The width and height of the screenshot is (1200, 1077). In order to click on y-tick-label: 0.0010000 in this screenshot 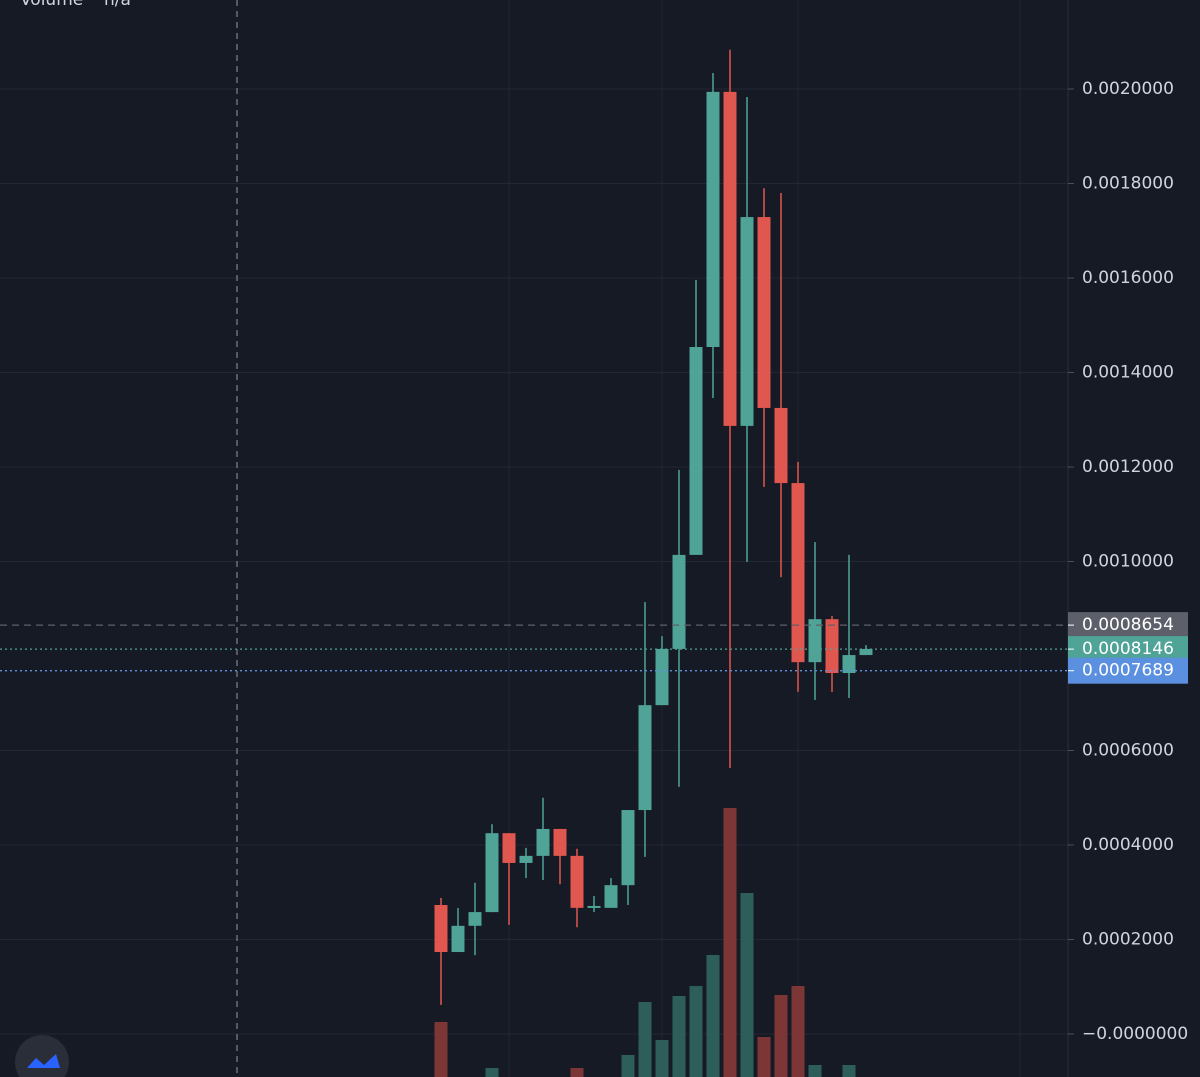, I will do `click(1128, 562)`.